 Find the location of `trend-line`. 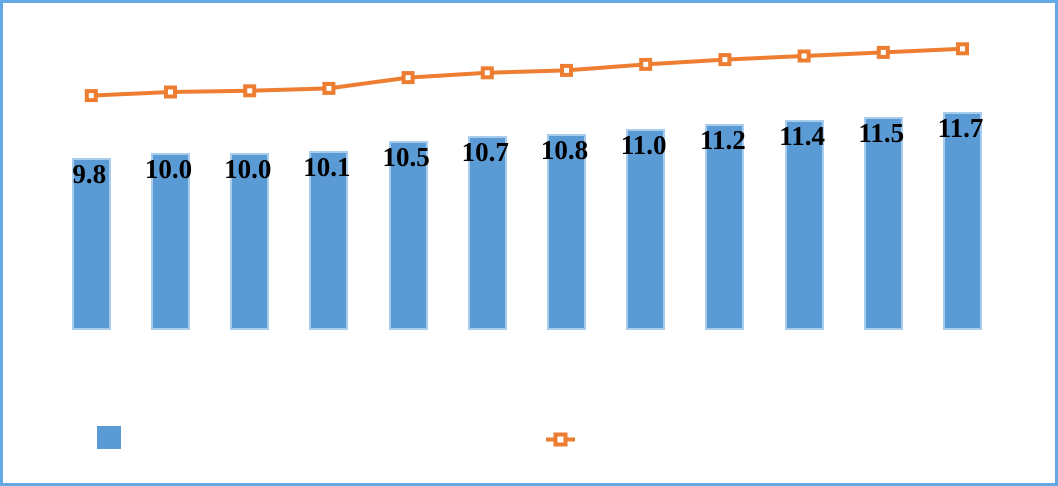

trend-line is located at coordinates (527, 72).